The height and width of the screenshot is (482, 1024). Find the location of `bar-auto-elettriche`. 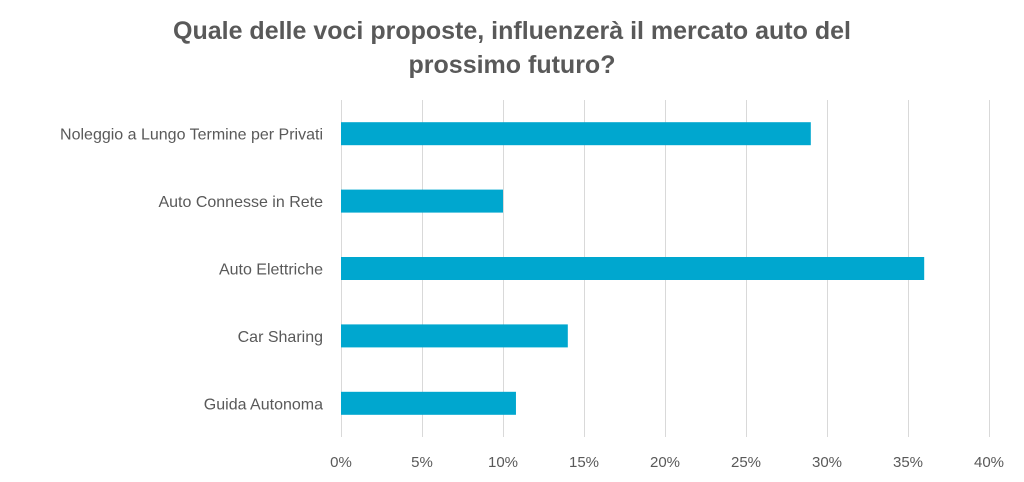

bar-auto-elettriche is located at coordinates (633, 268).